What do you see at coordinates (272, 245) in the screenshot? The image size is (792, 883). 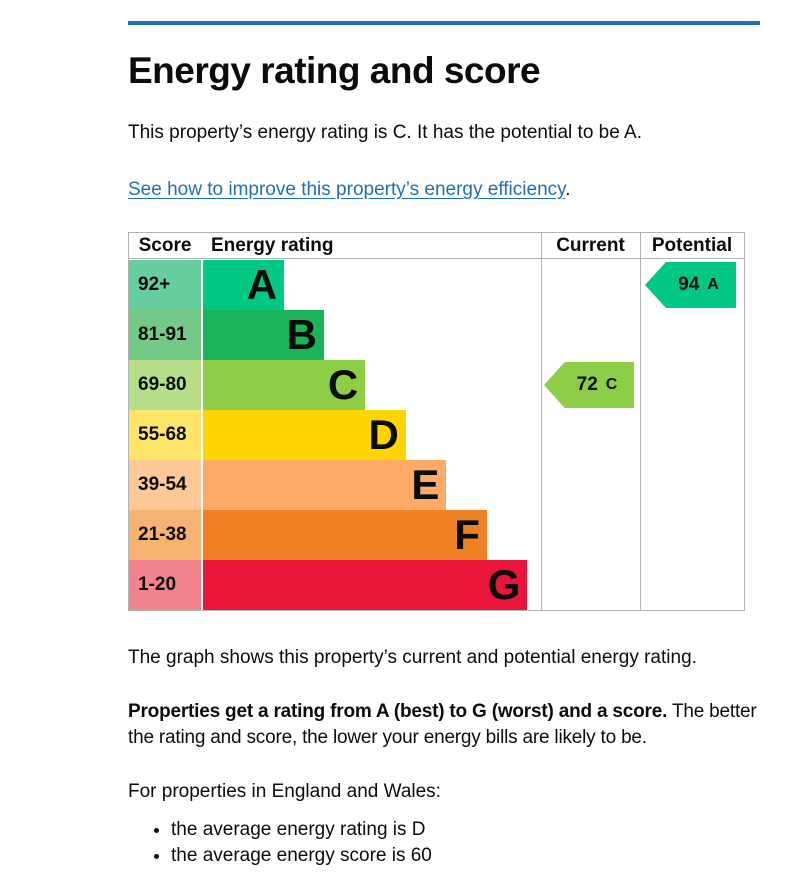 I see `header-energy-rating: Energy rating` at bounding box center [272, 245].